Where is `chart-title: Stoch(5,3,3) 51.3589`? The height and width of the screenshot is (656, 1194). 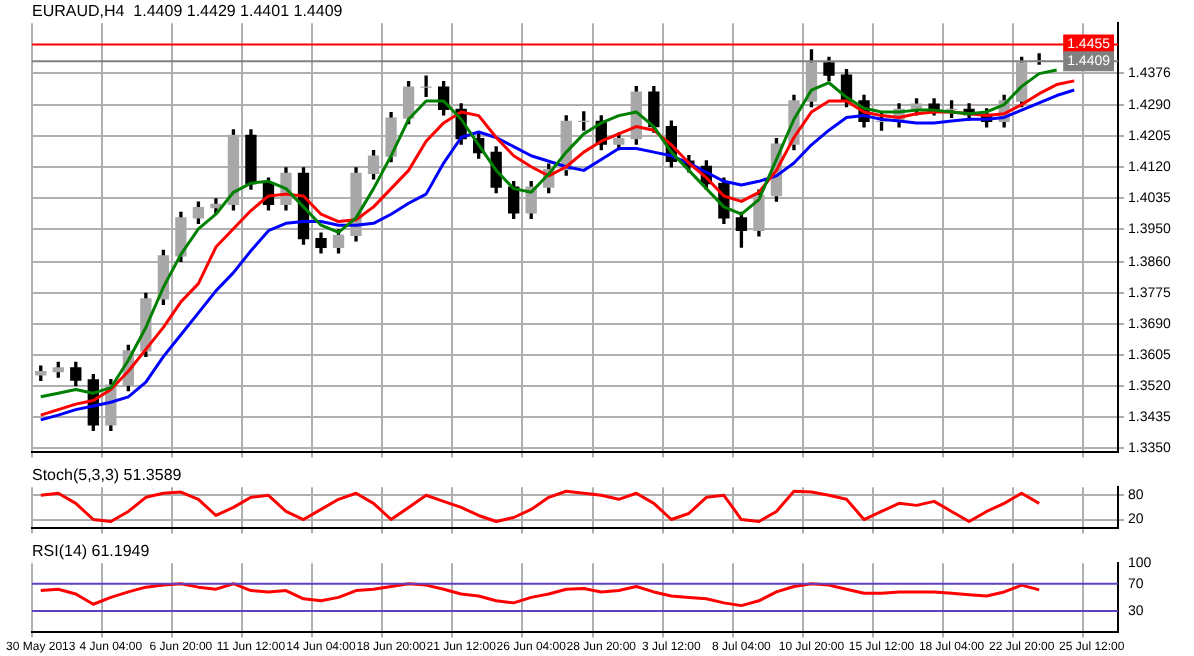 chart-title: Stoch(5,3,3) 51.3589 is located at coordinates (107, 475).